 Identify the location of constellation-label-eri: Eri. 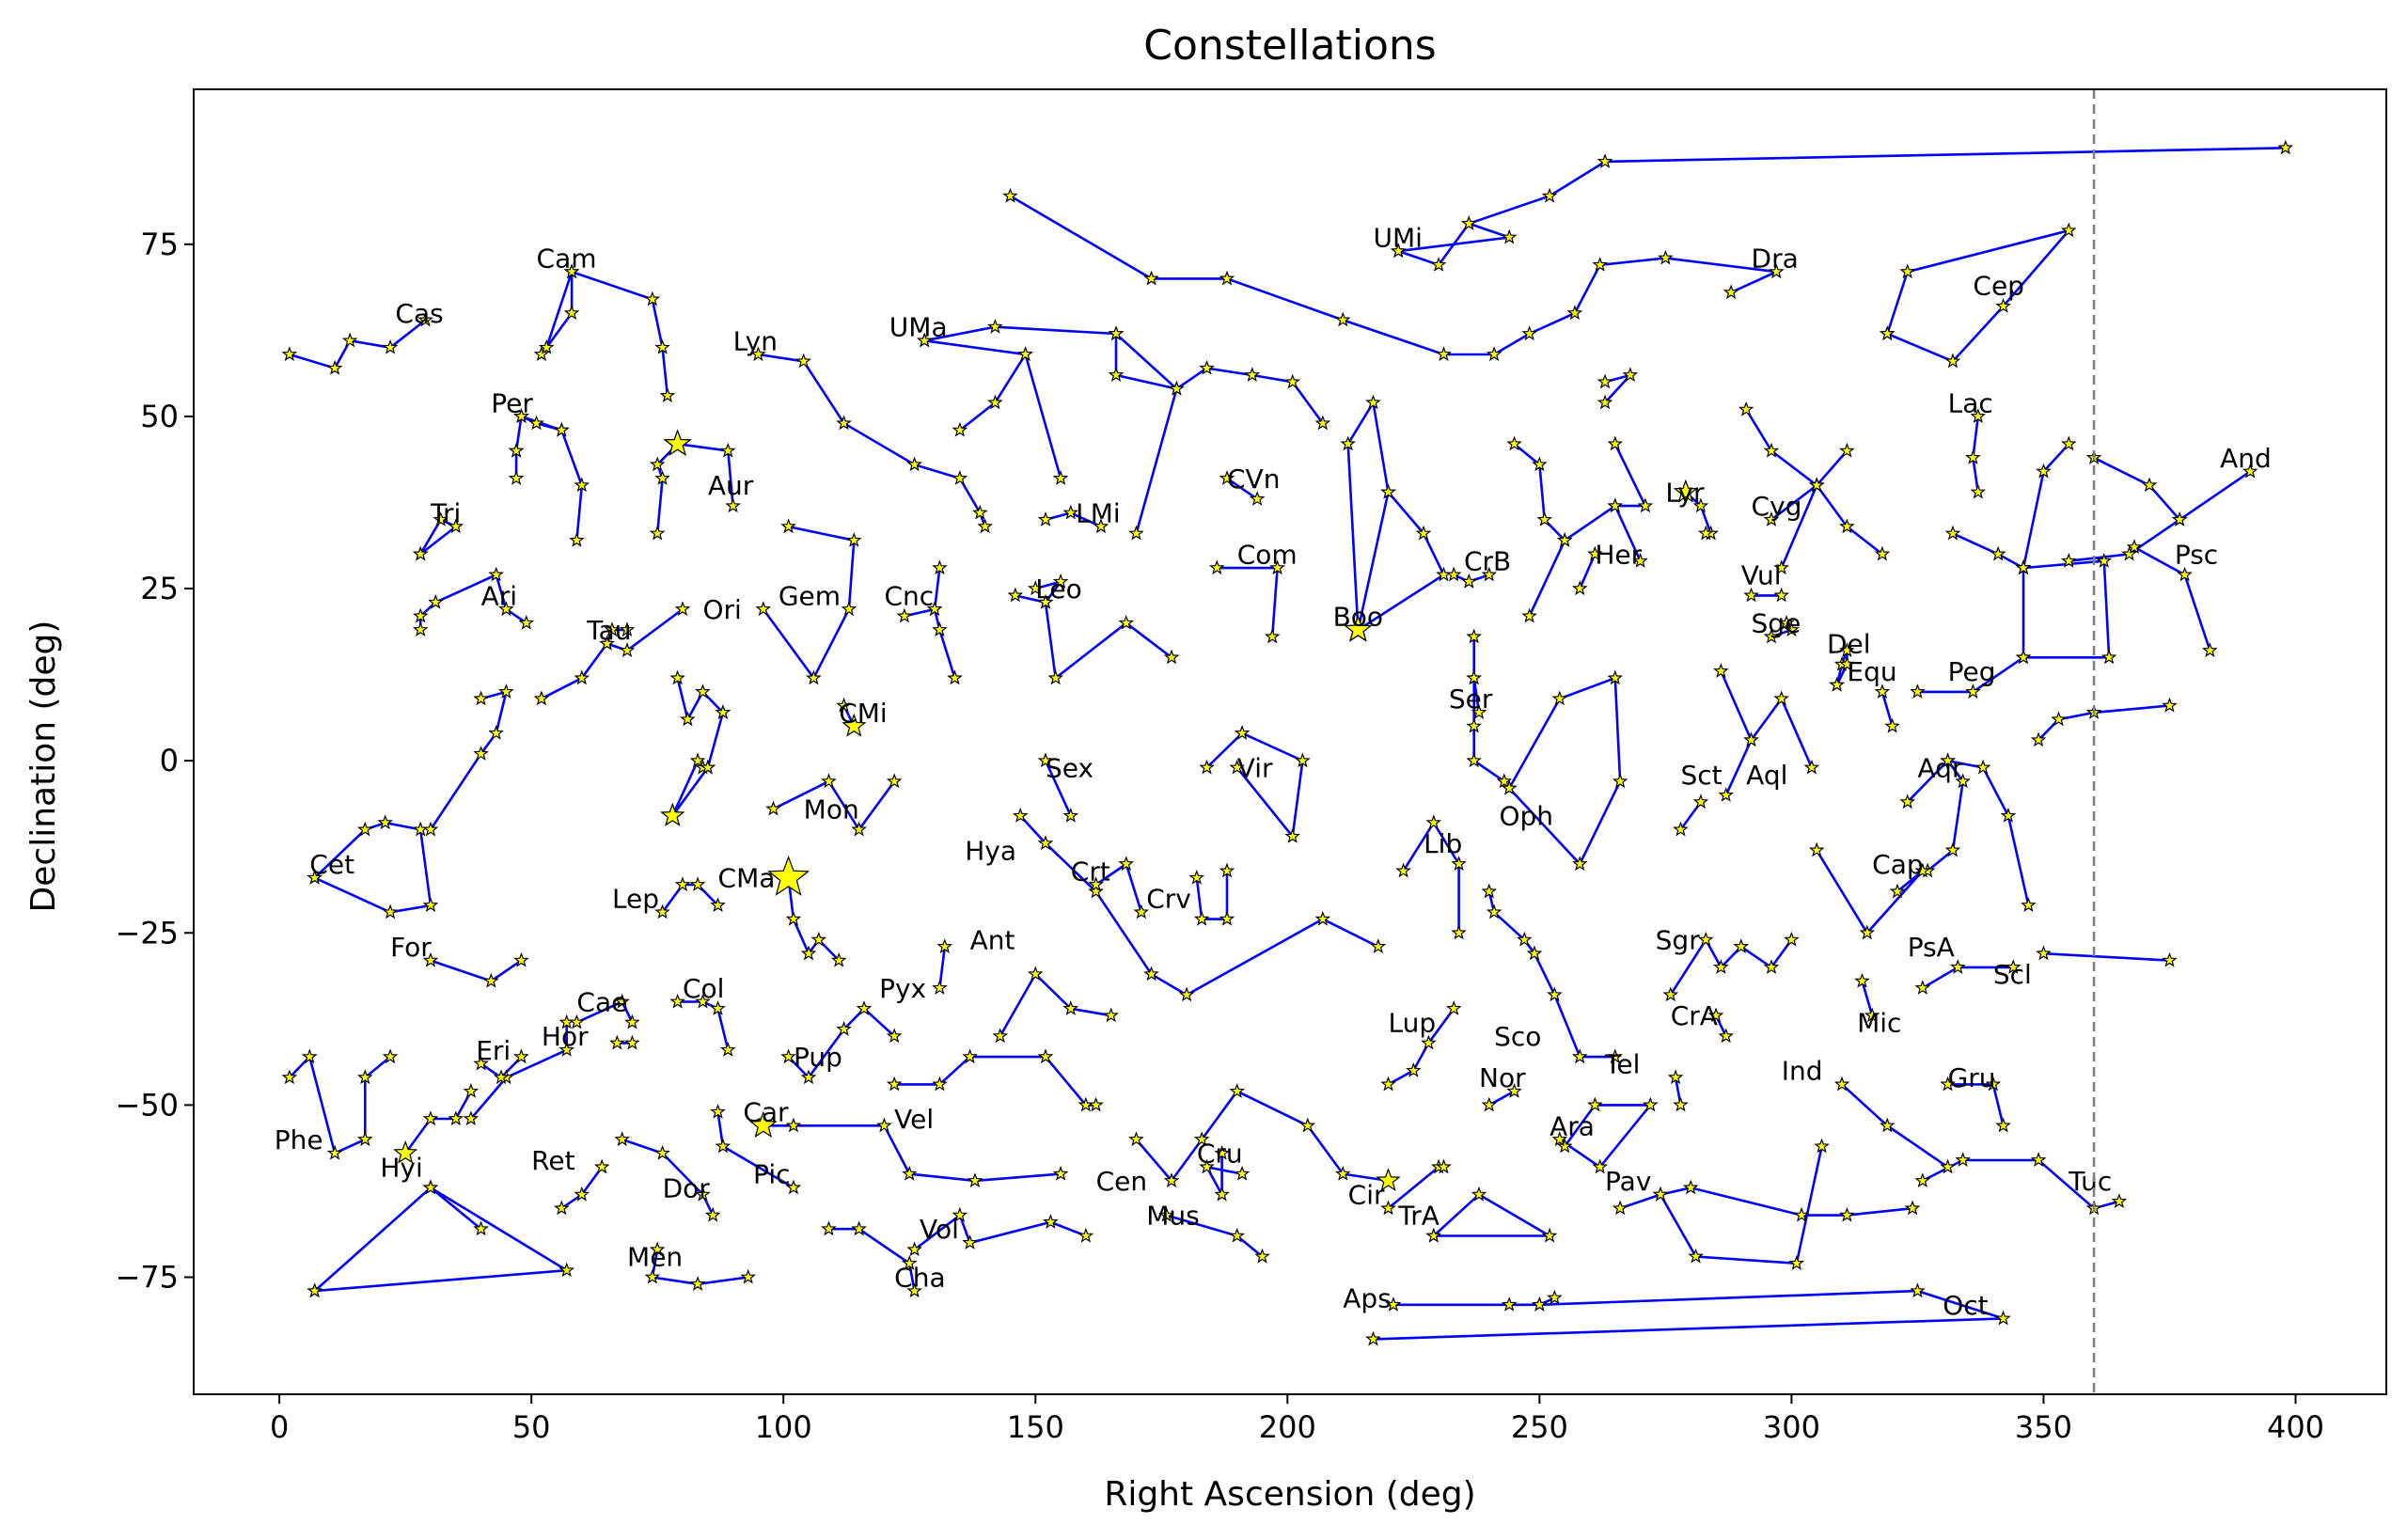
(493, 1051).